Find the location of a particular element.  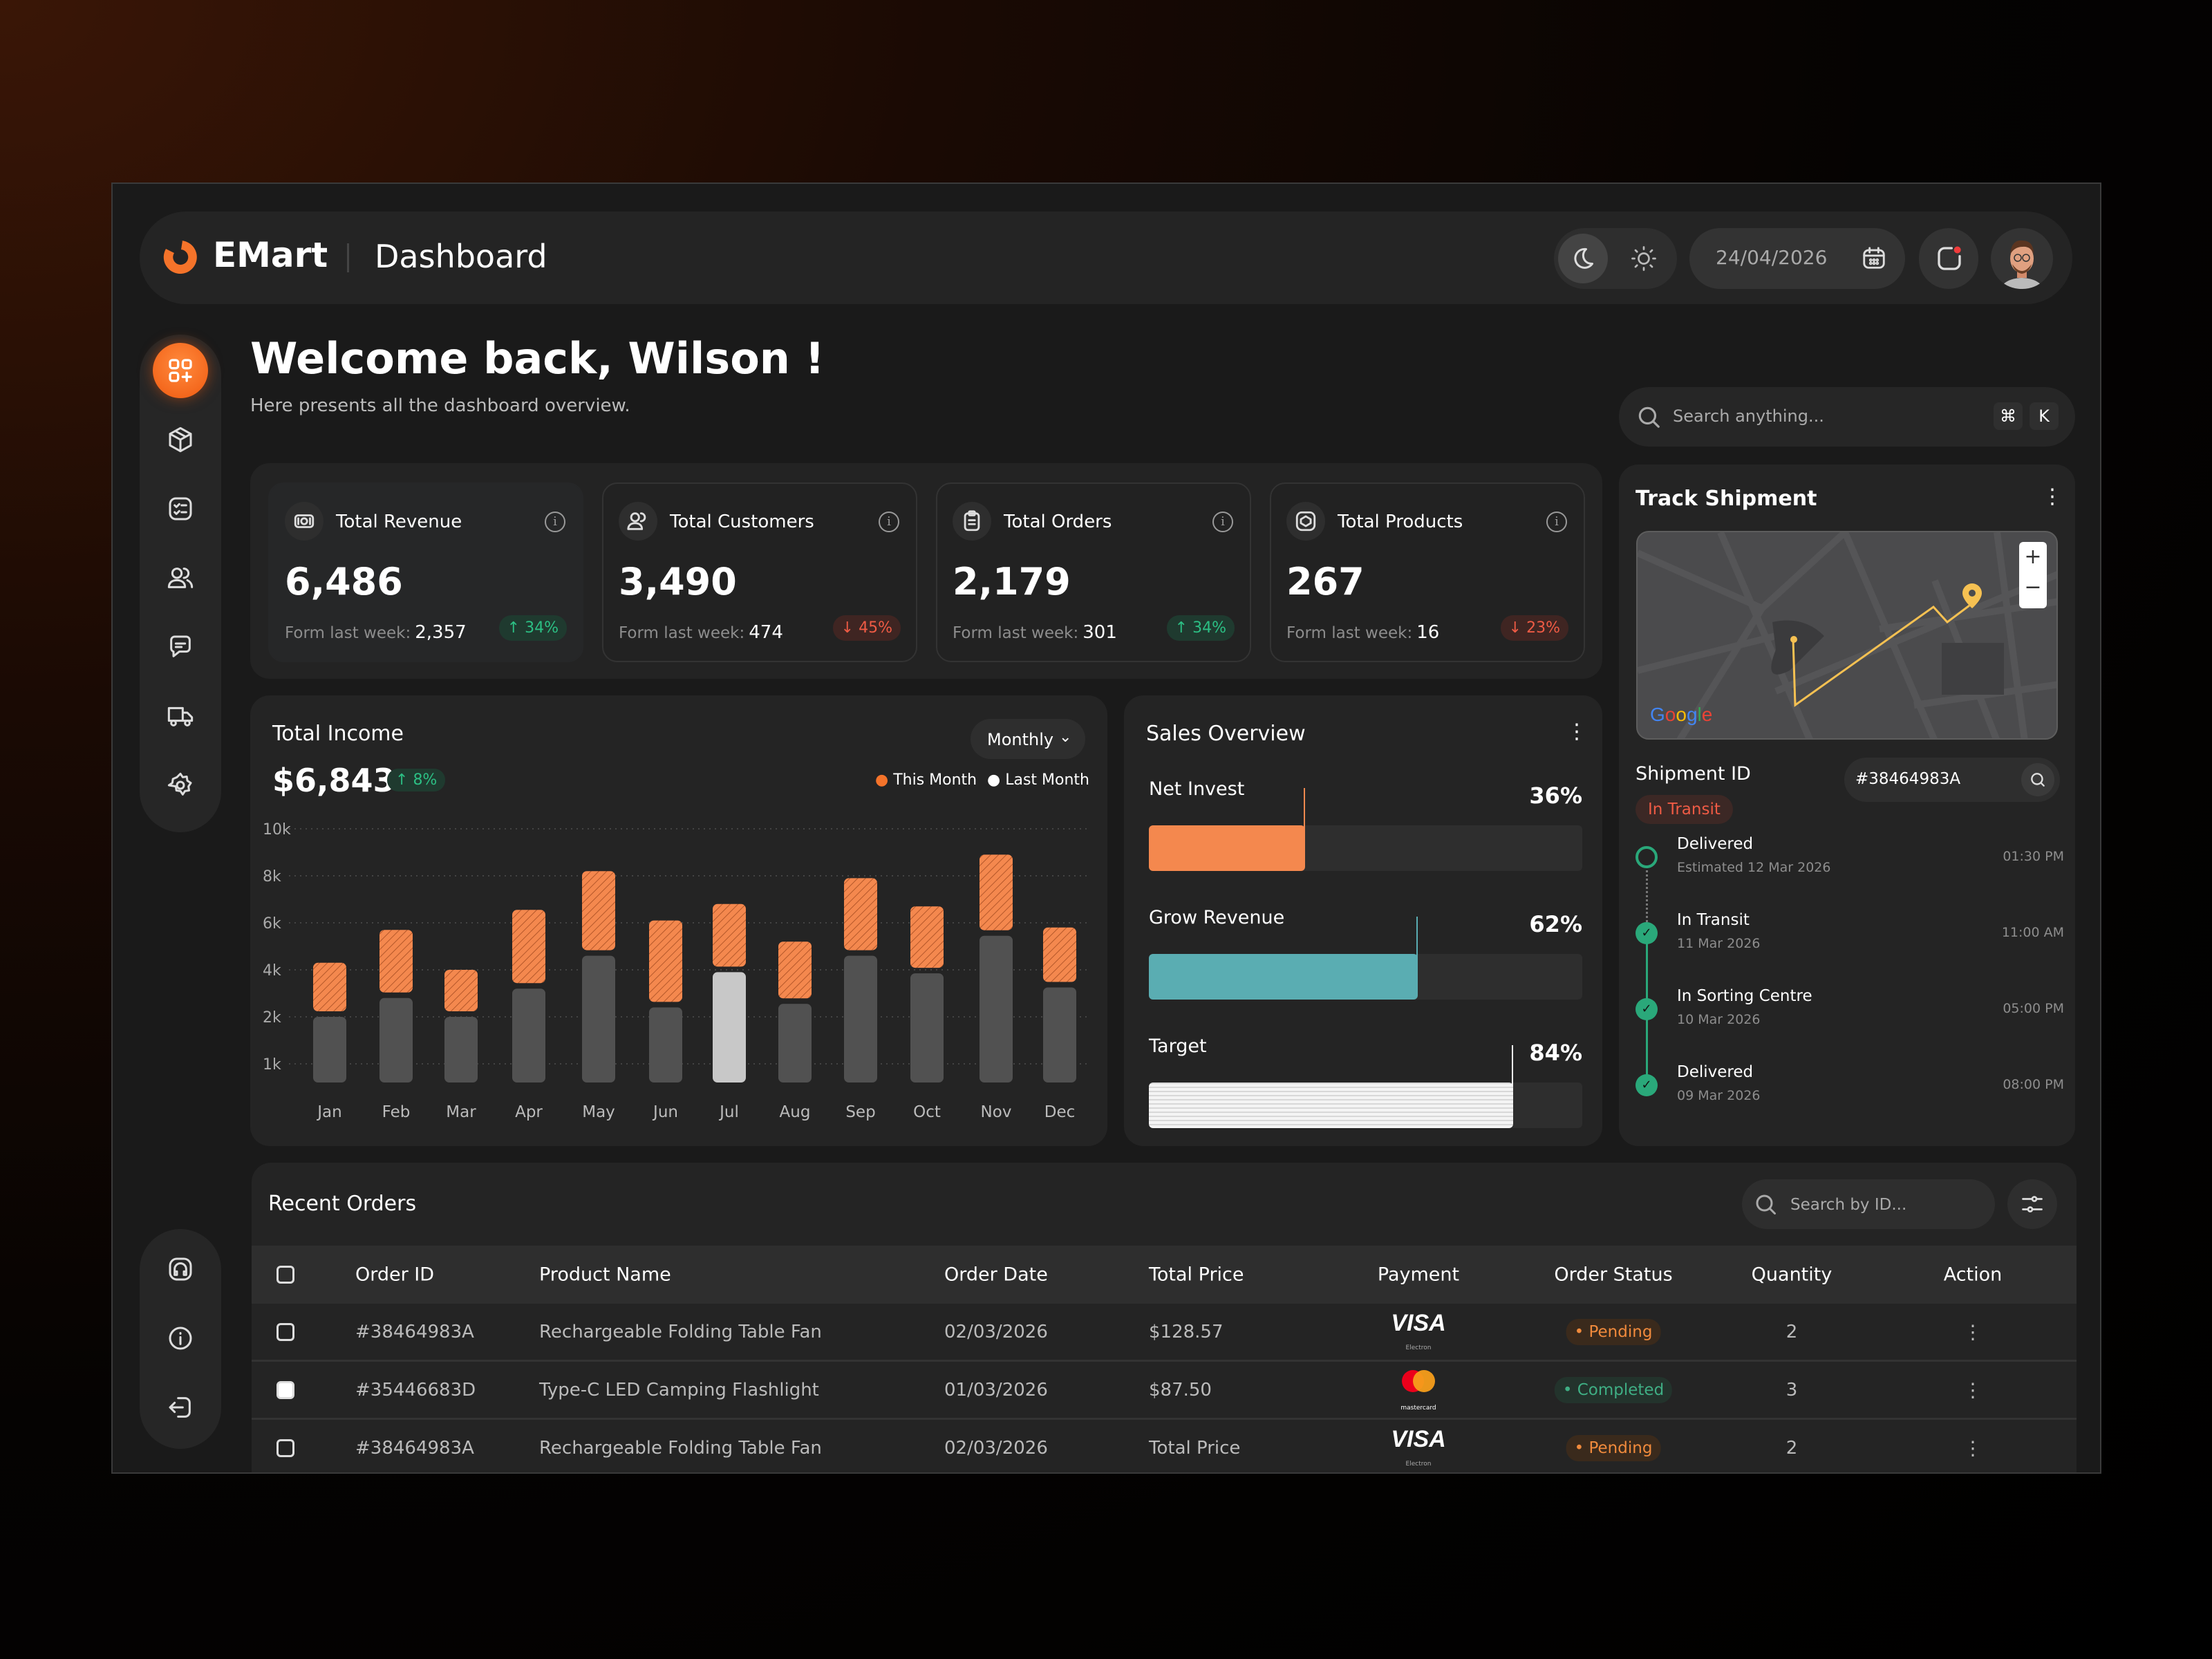

list-icon is located at coordinates (180, 509).